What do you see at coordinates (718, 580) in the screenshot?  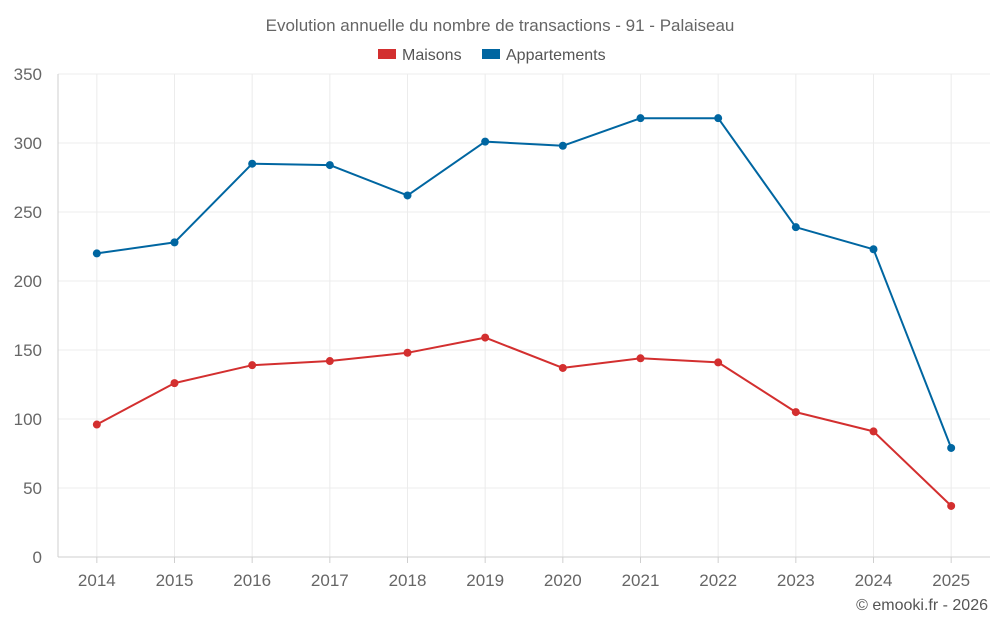 I see `x-tick-label: 2022` at bounding box center [718, 580].